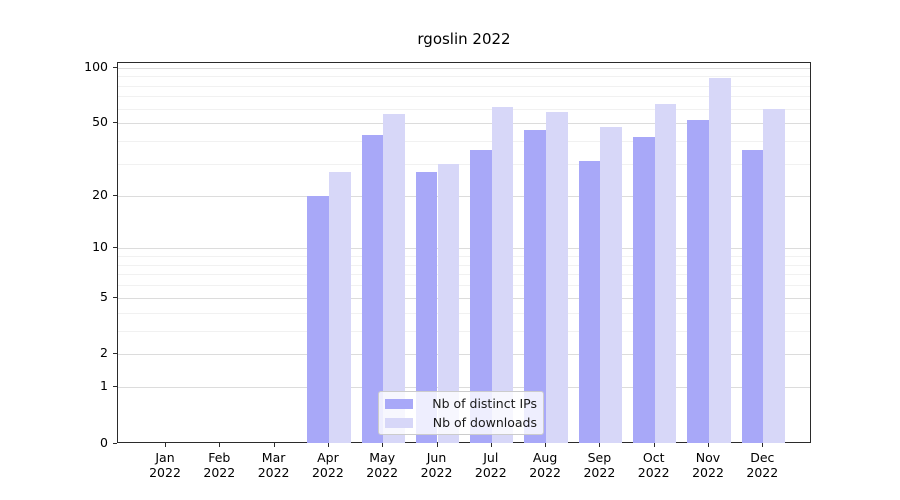  Describe the element at coordinates (461, 413) in the screenshot. I see `legend: Nb of distinct IPs Nb of downloads` at that location.